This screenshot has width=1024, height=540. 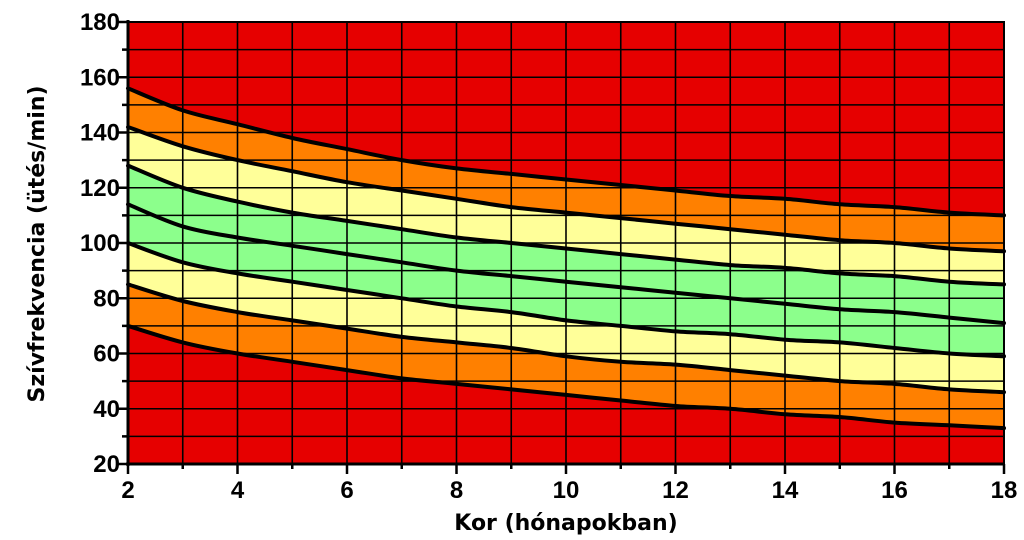 I want to click on x-tick-label: 4, so click(x=238, y=490).